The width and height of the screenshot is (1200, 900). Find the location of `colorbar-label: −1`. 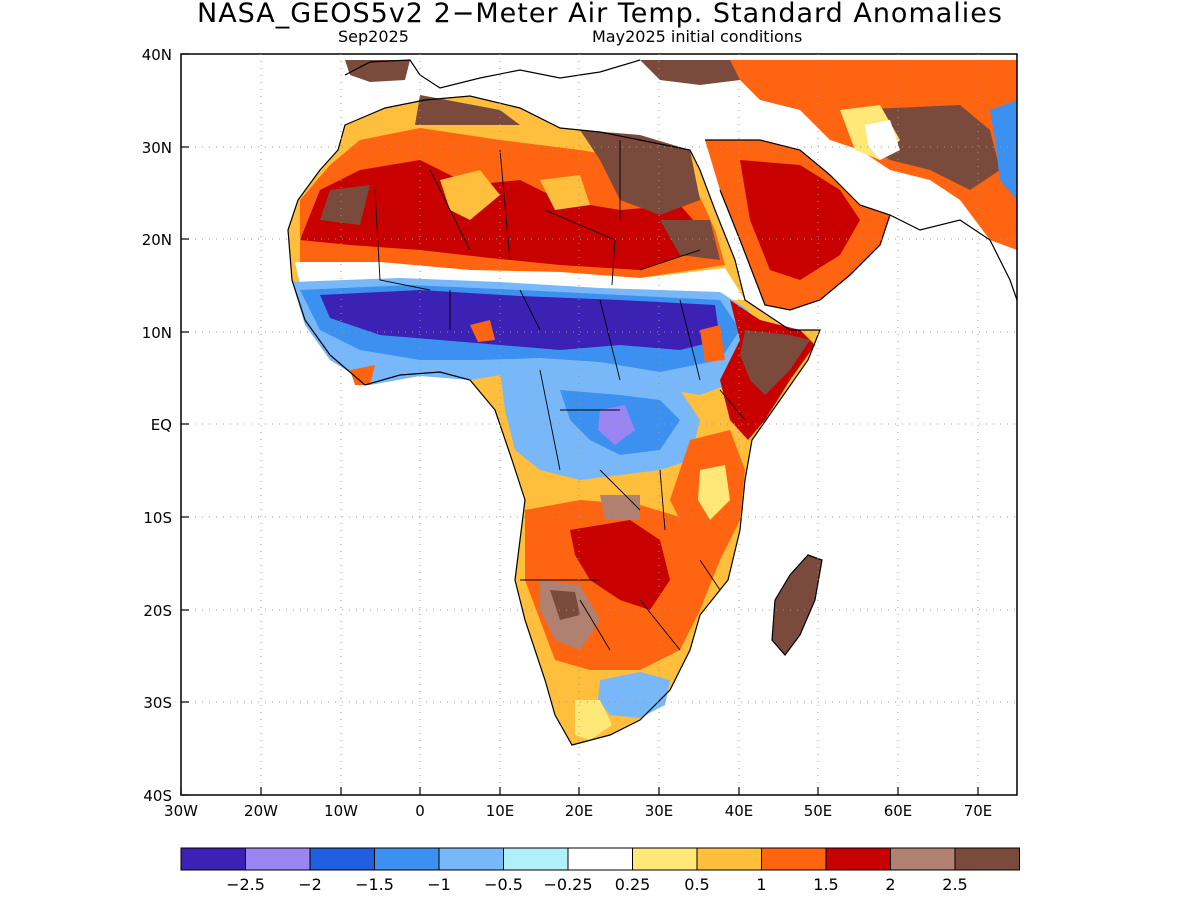

colorbar-label: −1 is located at coordinates (439, 884).